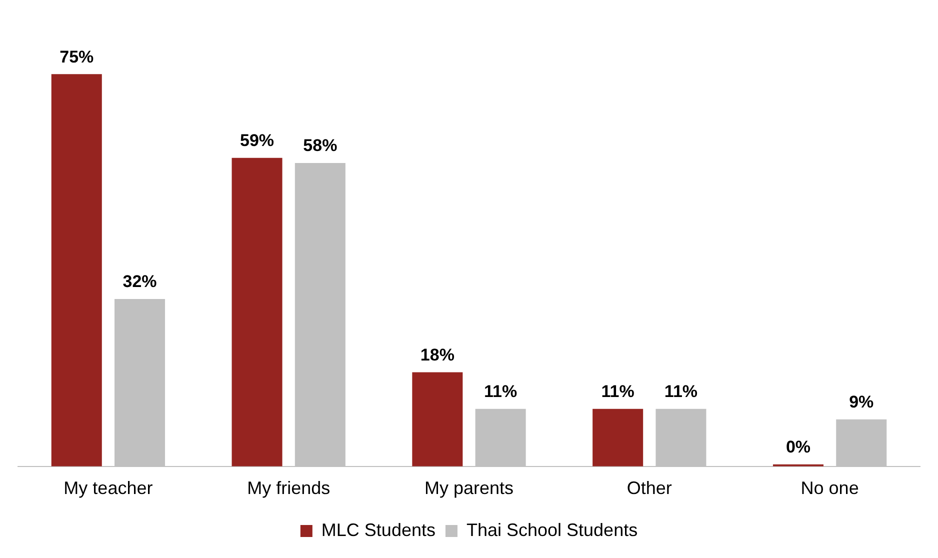  What do you see at coordinates (649, 488) in the screenshot?
I see `x-tick-label: Other` at bounding box center [649, 488].